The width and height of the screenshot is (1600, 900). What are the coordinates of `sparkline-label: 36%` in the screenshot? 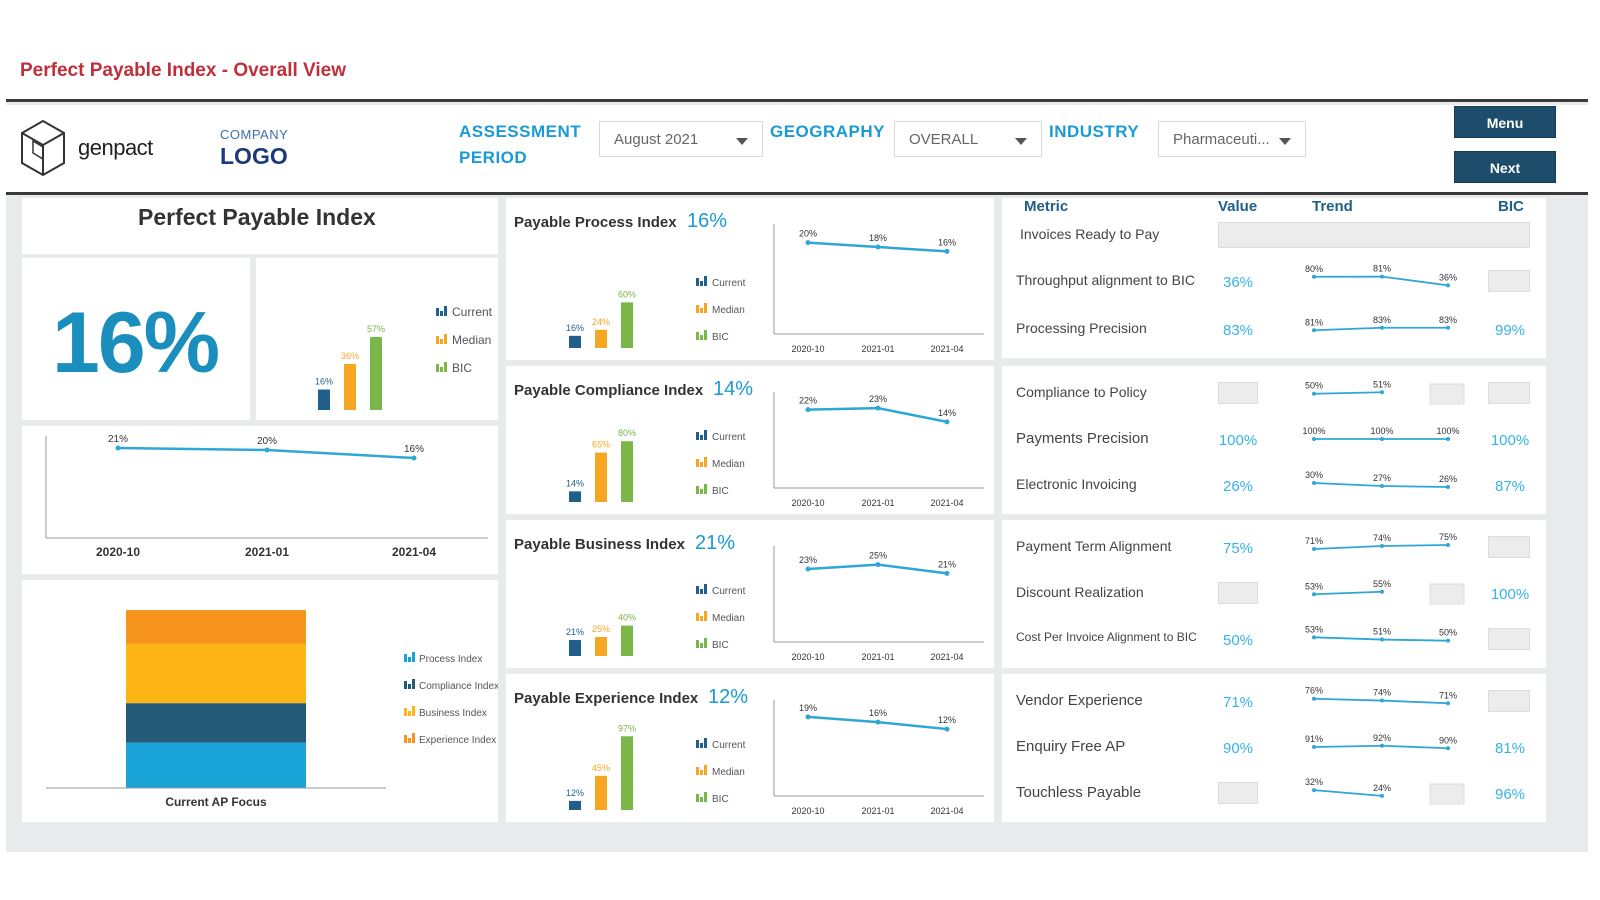 It's located at (1448, 277).